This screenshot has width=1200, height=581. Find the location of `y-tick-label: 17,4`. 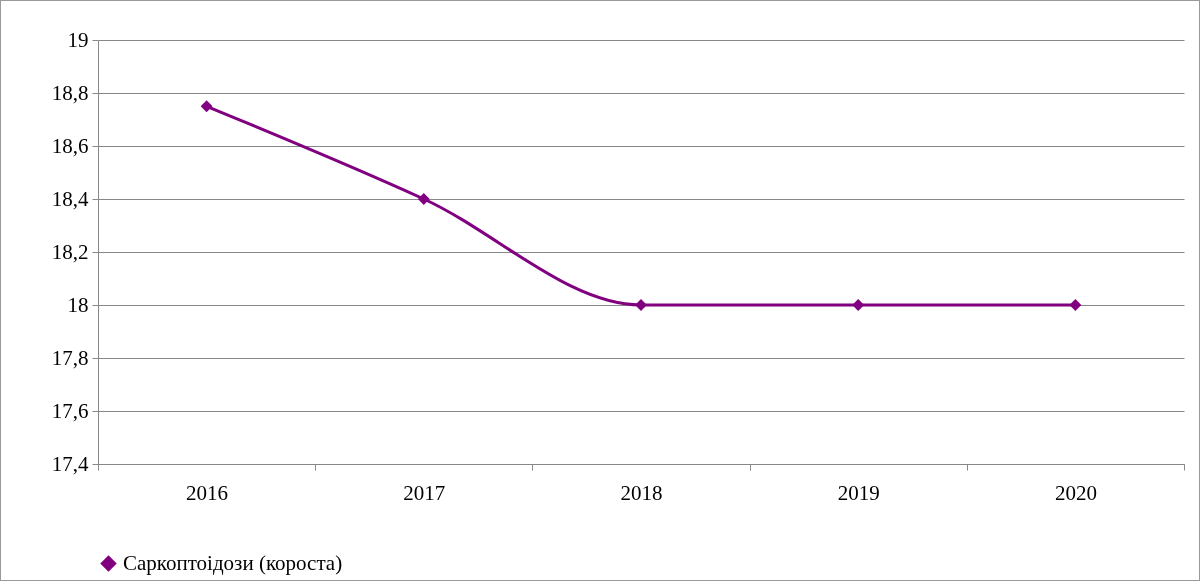

y-tick-label: 17,4 is located at coordinates (70, 463).